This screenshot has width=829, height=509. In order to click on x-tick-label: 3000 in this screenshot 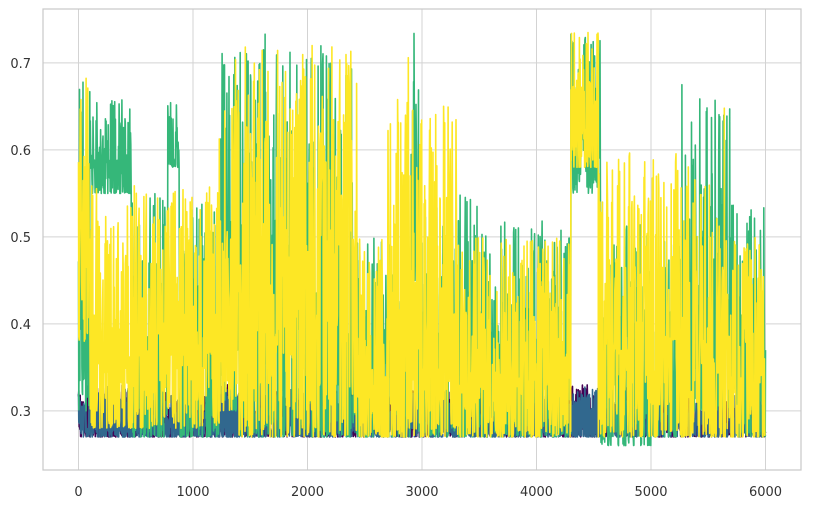, I will do `click(421, 492)`.